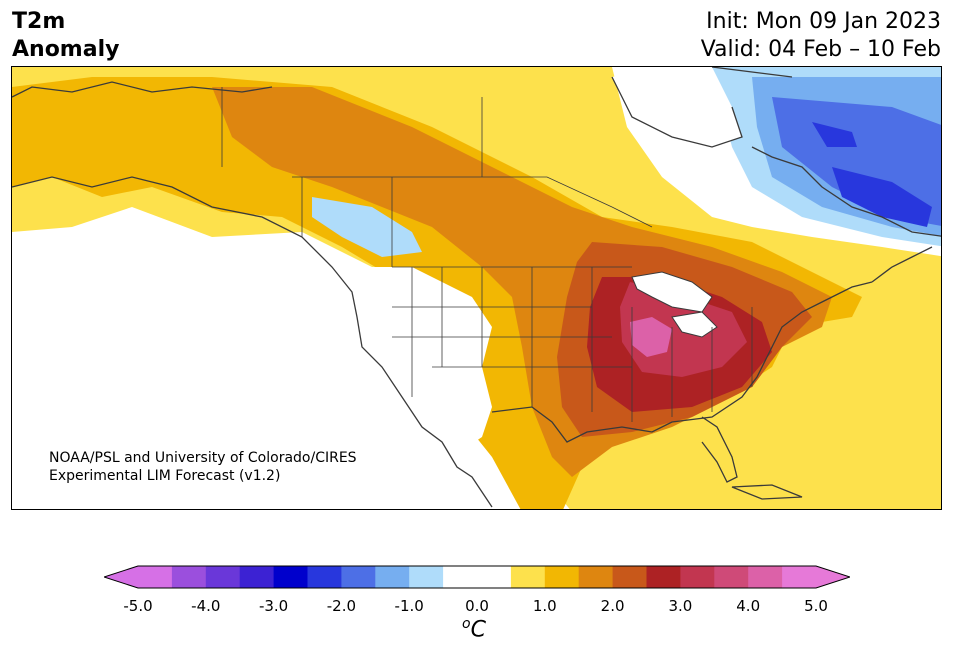  I want to click on colorbar-tick-label: -5.0, so click(138, 606).